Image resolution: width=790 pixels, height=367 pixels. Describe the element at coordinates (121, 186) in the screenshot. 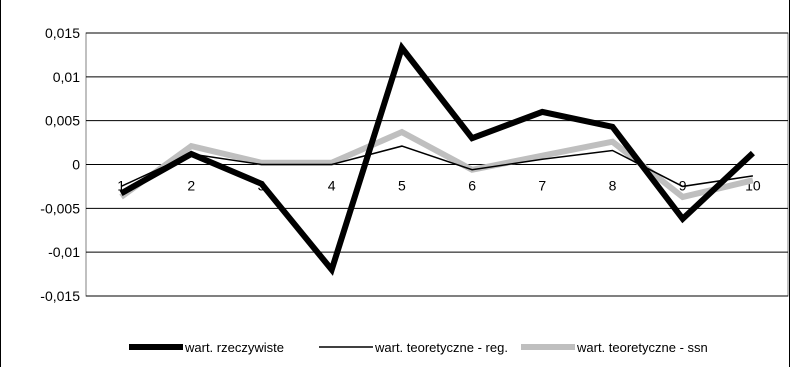

I see `x-tick-label: 1` at that location.